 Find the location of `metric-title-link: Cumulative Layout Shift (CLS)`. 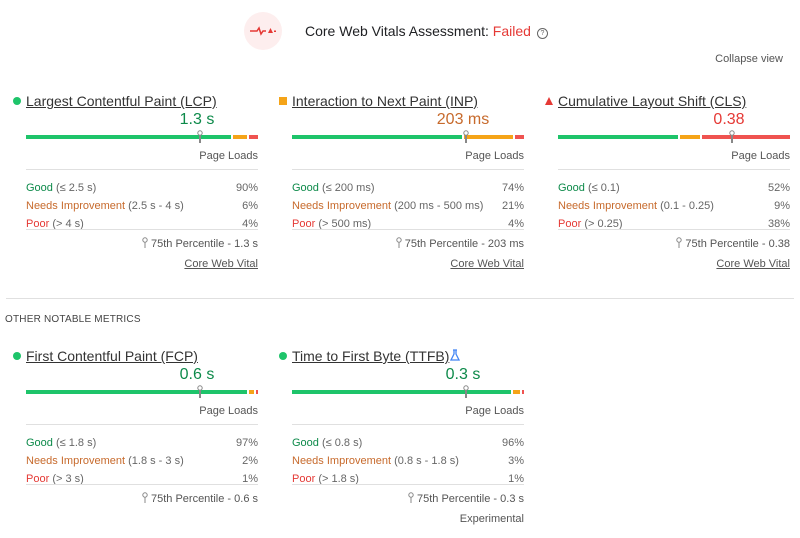

metric-title-link: Cumulative Layout Shift (CLS) is located at coordinates (652, 101).